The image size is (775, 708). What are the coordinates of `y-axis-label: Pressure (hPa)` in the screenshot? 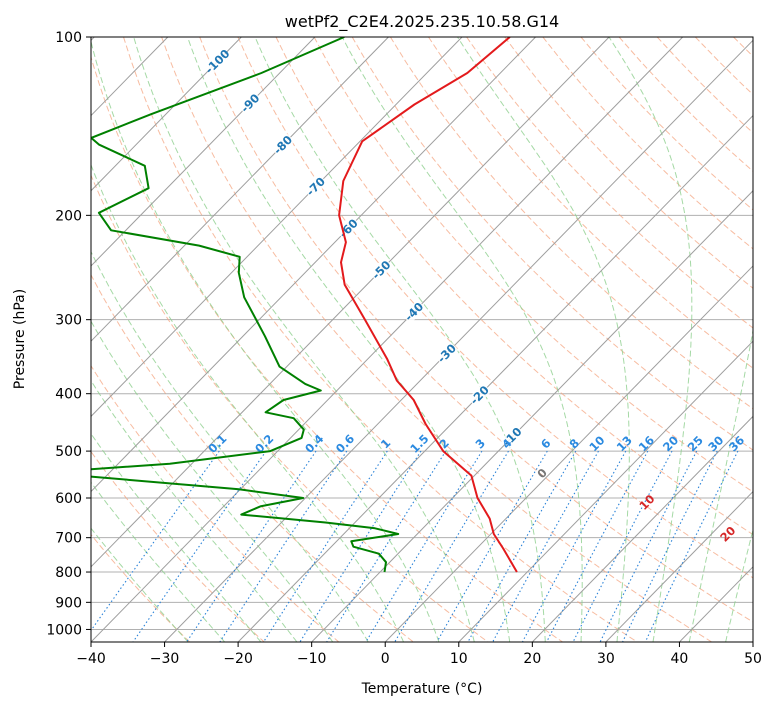 It's located at (20, 339).